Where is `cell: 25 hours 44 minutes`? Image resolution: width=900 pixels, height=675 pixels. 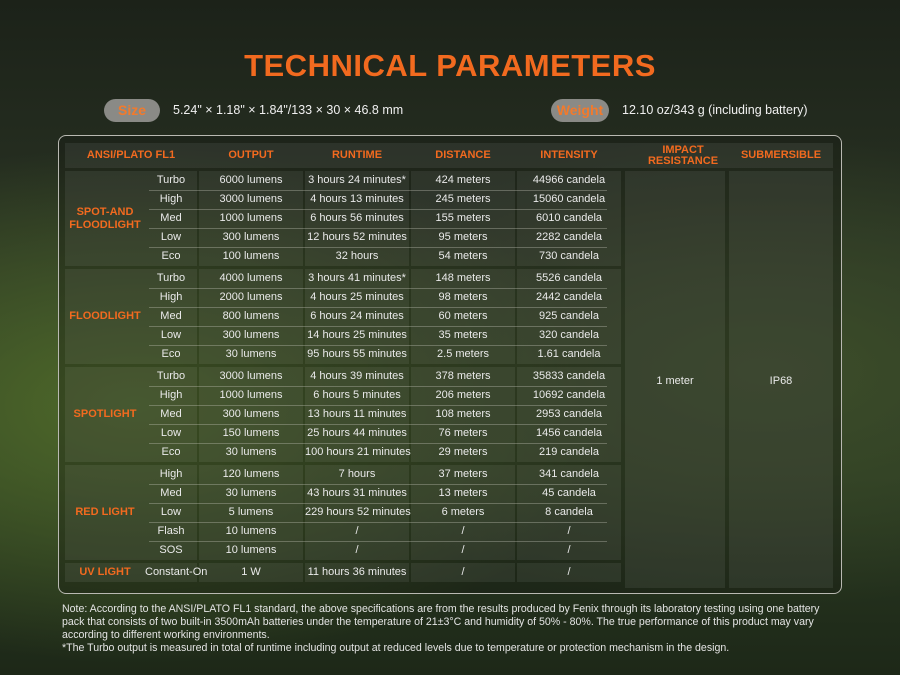 cell: 25 hours 44 minutes is located at coordinates (357, 433).